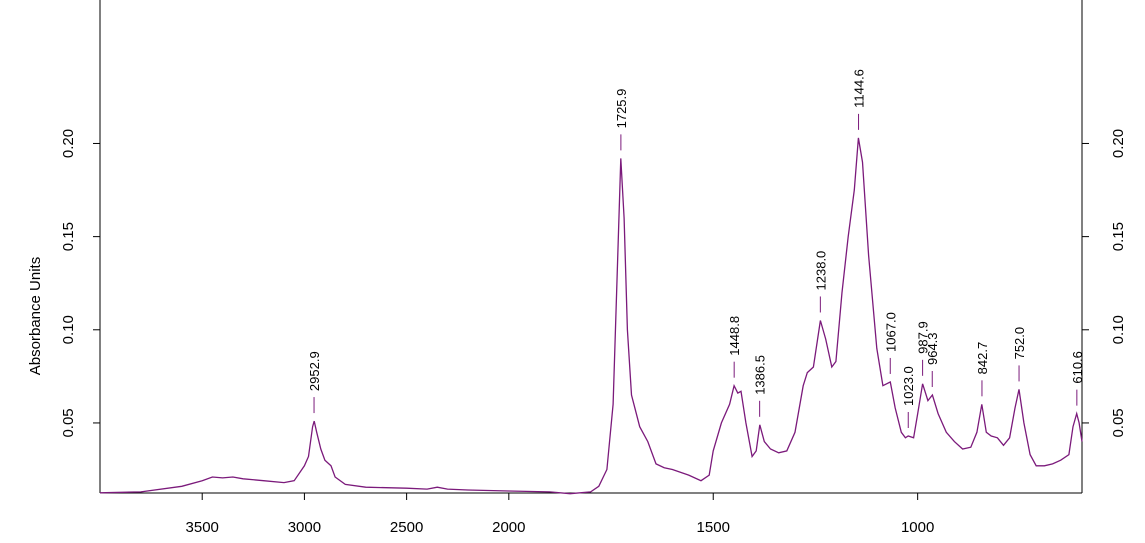  Describe the element at coordinates (734, 336) in the screenshot. I see `peak-label: 1448.8` at that location.